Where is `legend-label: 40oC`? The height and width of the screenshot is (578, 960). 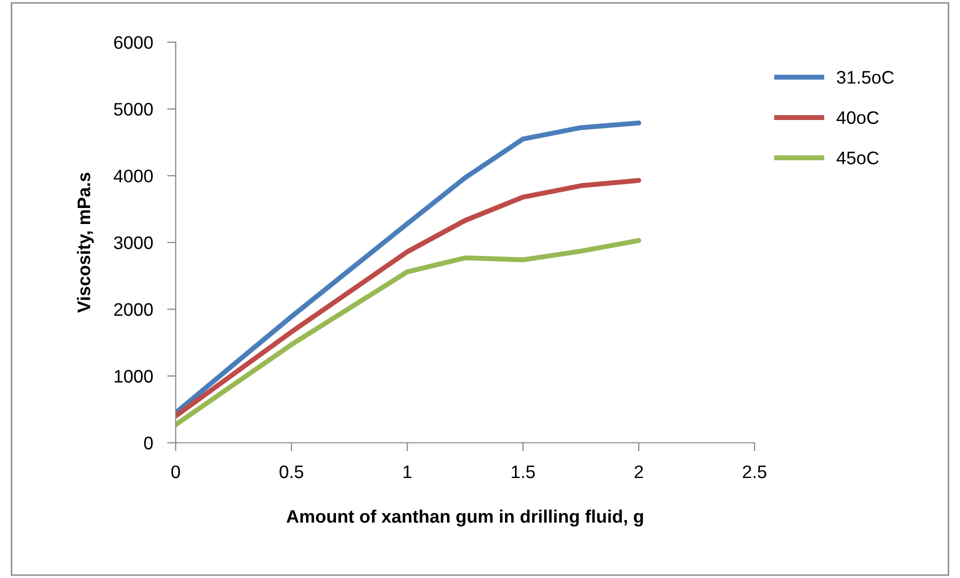 legend-label: 40oC is located at coordinates (857, 117).